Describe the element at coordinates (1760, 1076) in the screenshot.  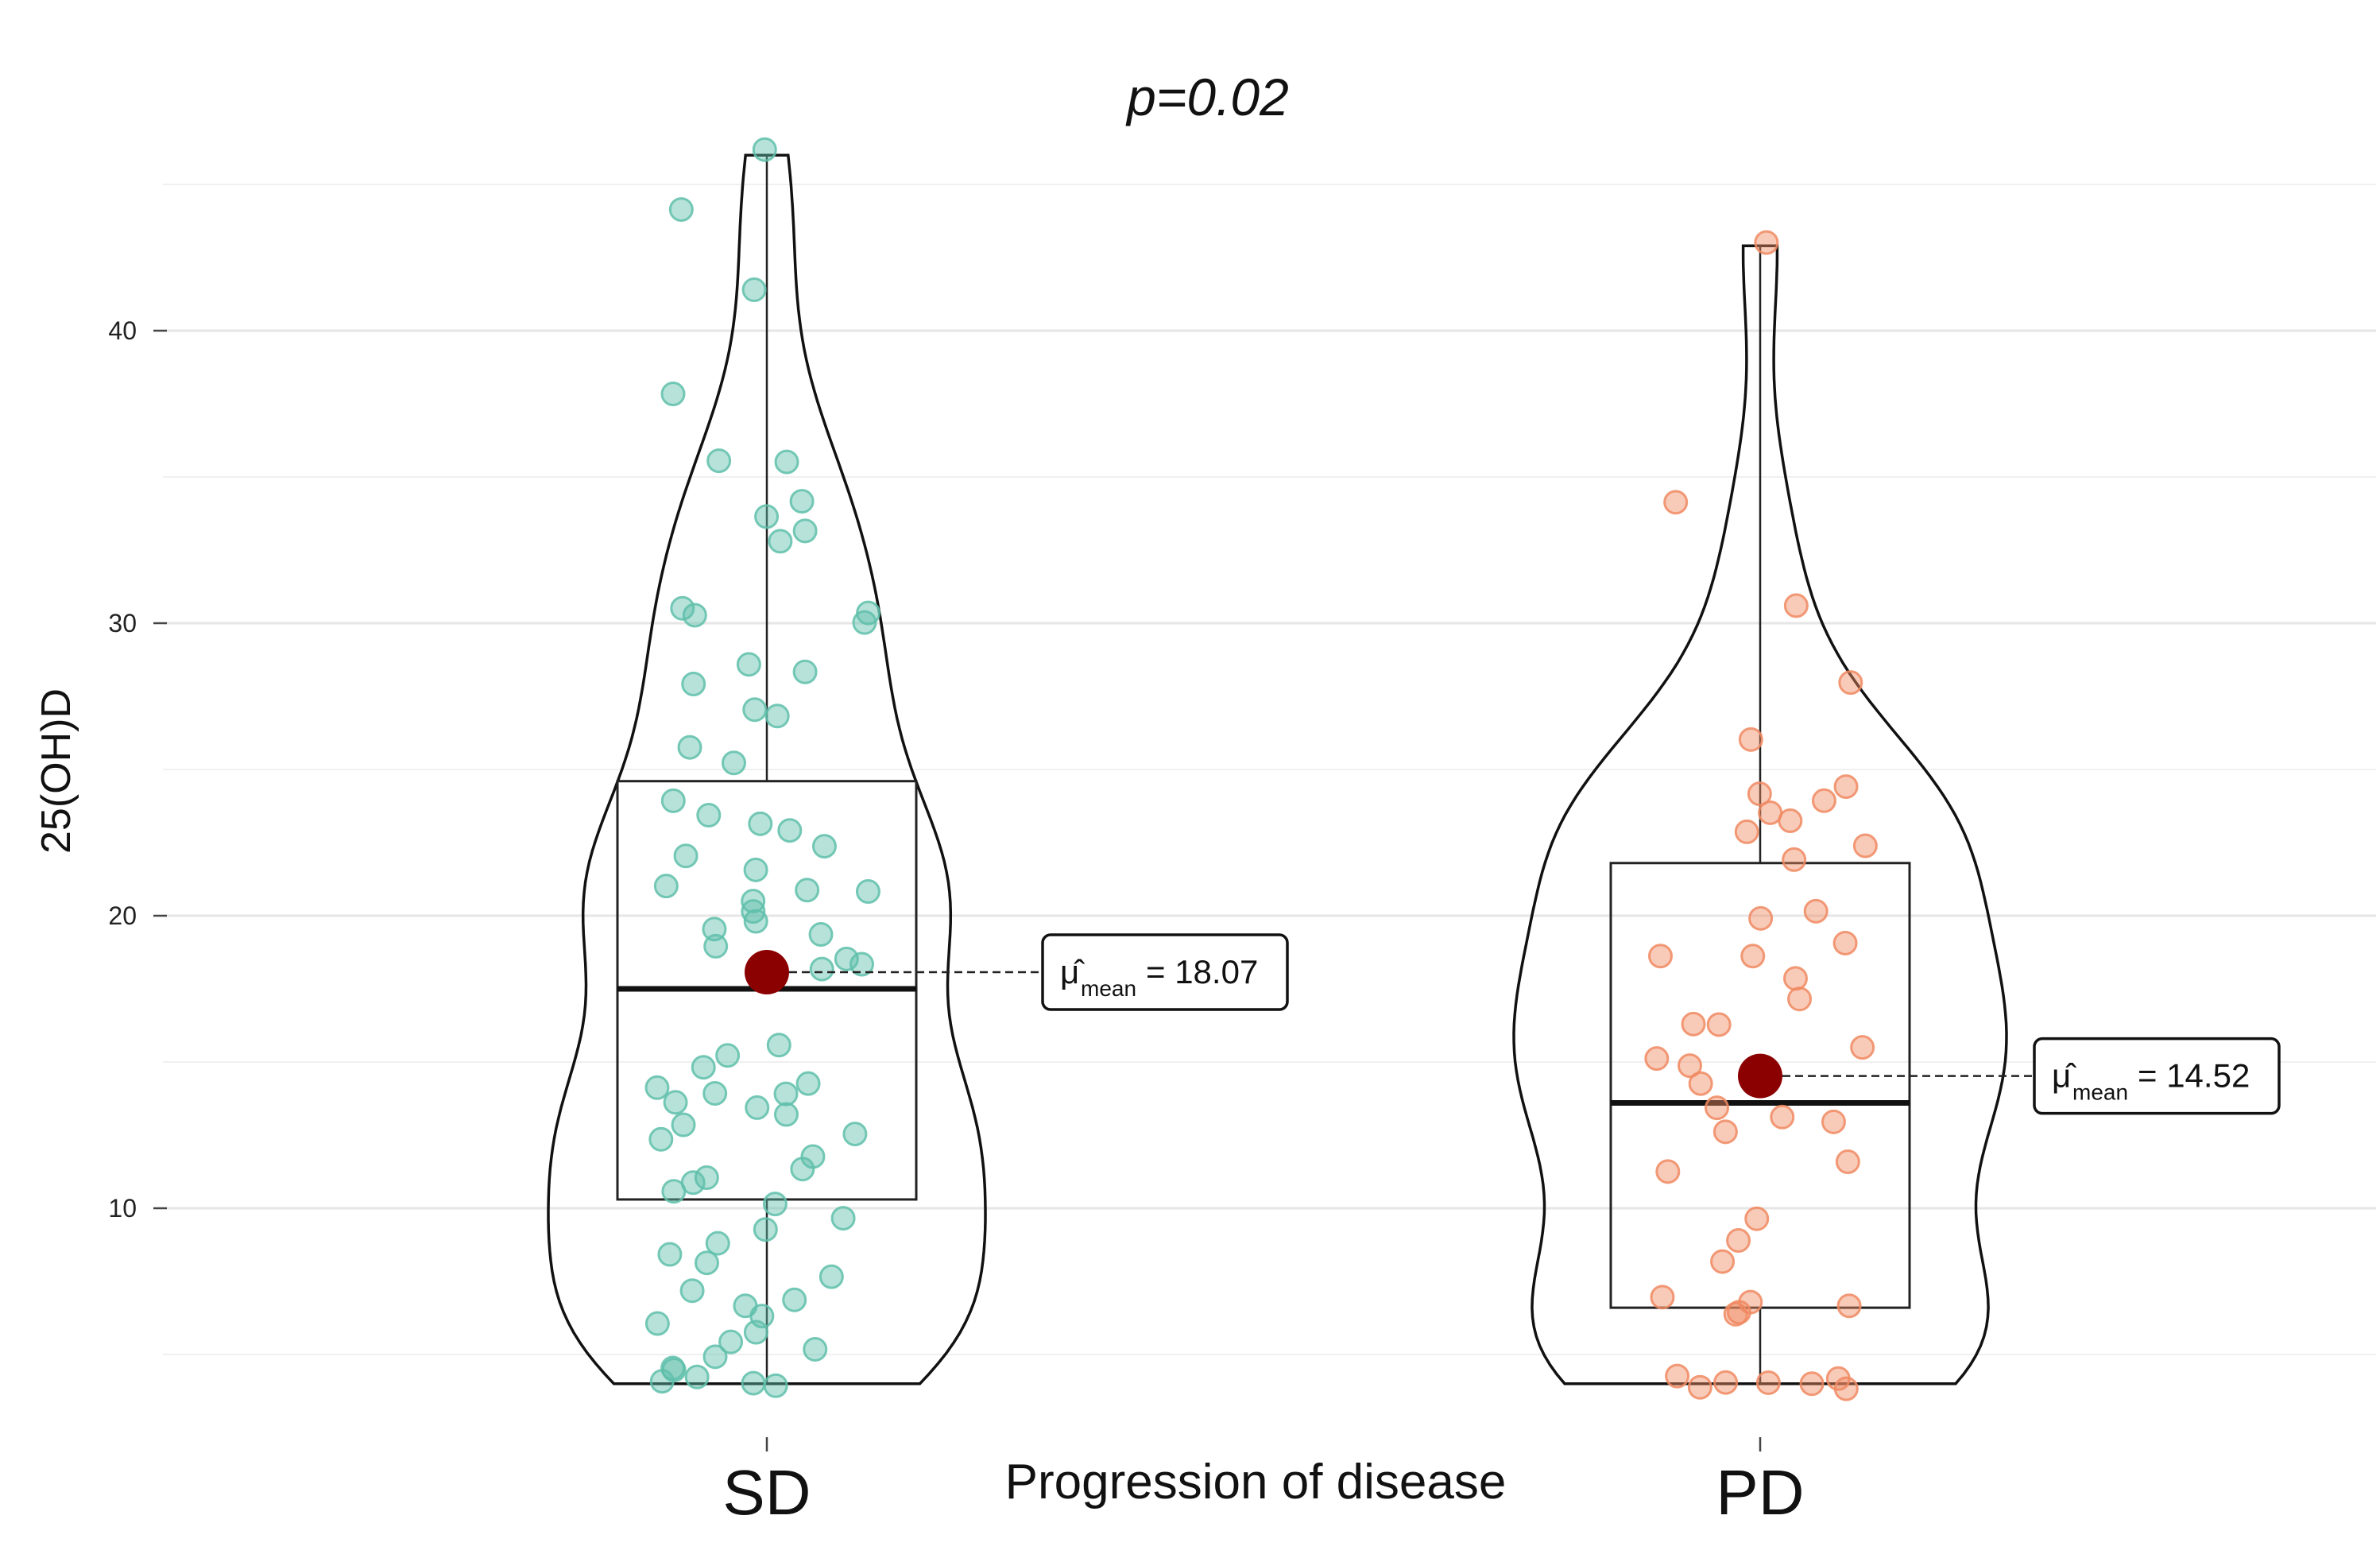
I see `mean-point-pd` at that location.